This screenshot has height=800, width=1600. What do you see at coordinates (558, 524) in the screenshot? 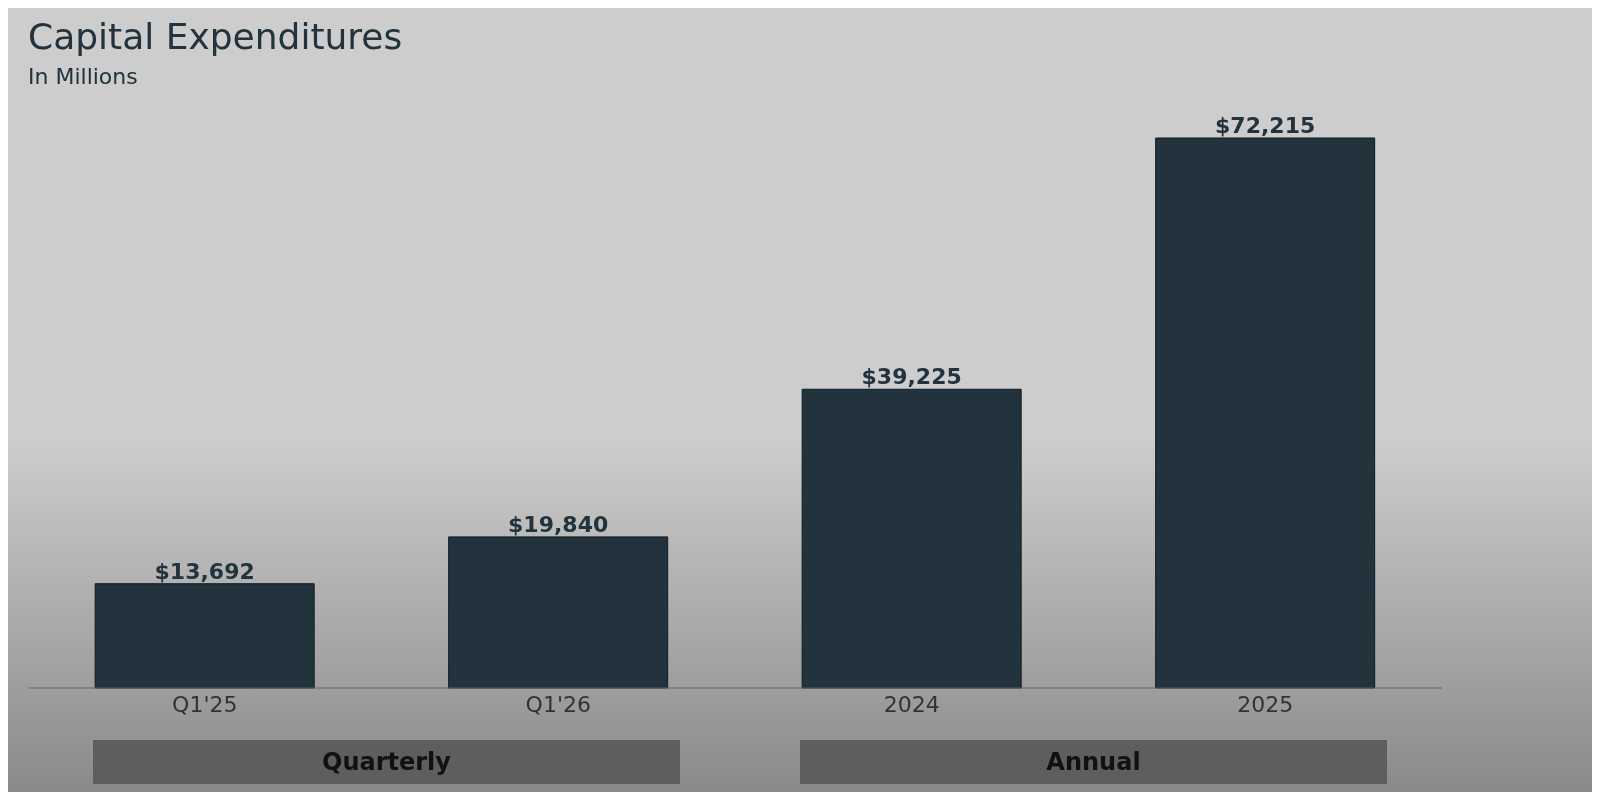
I see `data-label: $19,840` at bounding box center [558, 524].